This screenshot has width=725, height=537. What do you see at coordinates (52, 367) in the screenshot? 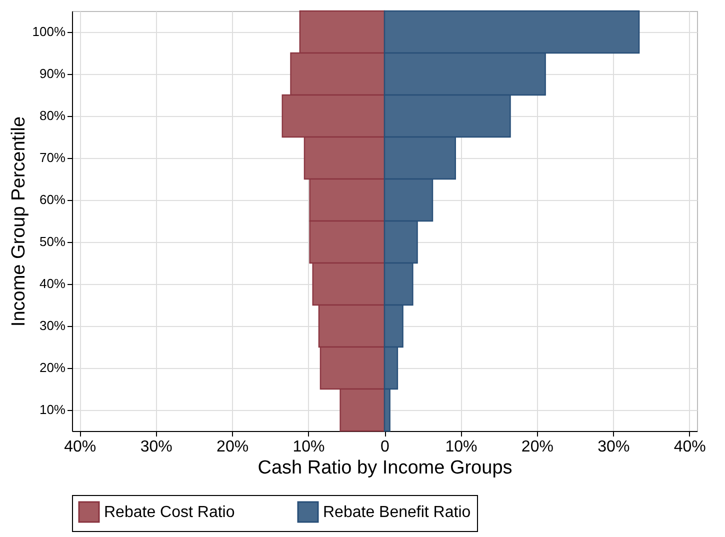
I see `y-tick-label: 20%` at bounding box center [52, 367].